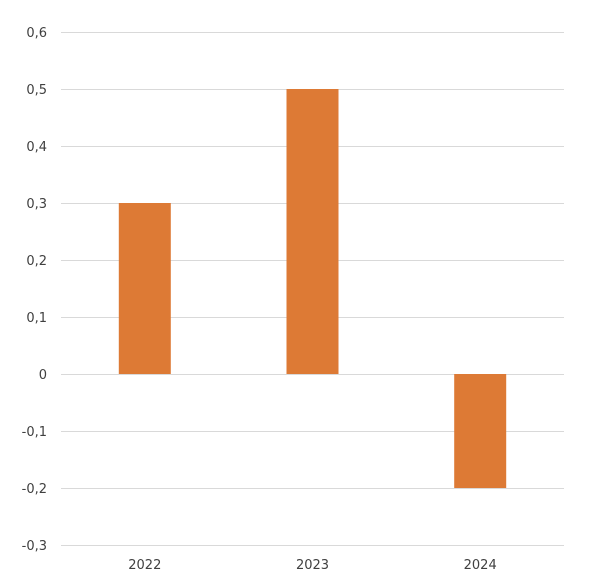 Image resolution: width=594 pixels, height=588 pixels. I want to click on x-tick-label-2023: 2023, so click(312, 565).